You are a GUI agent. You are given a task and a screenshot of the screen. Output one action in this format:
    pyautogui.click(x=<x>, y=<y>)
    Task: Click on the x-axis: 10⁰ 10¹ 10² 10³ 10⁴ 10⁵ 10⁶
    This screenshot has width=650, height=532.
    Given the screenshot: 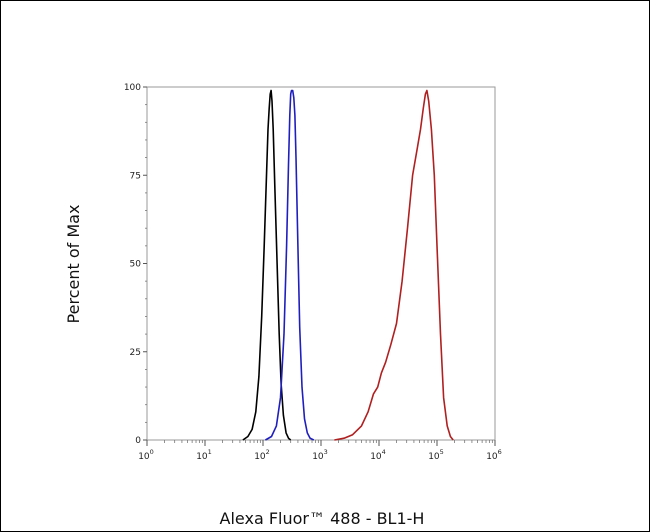 What is the action you would take?
    pyautogui.click(x=320, y=451)
    